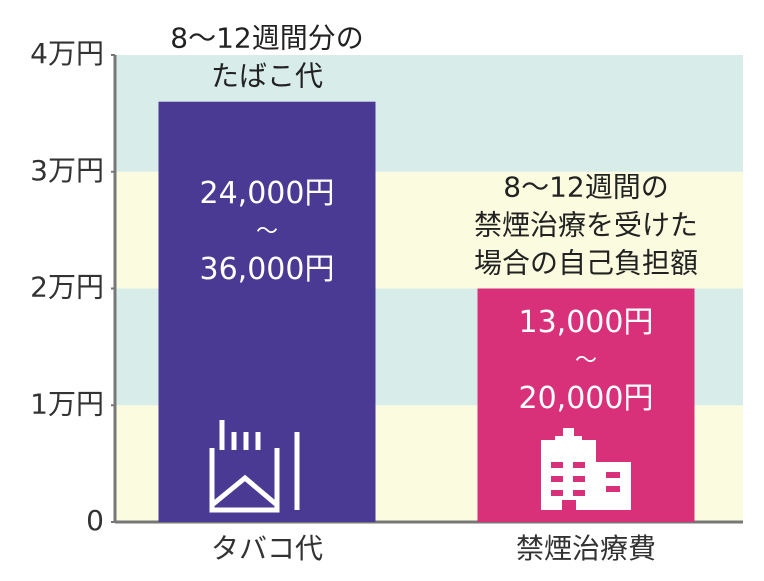 This screenshot has width=764, height=581. What do you see at coordinates (267, 76) in the screenshot?
I see `annotation: たばこ代` at bounding box center [267, 76].